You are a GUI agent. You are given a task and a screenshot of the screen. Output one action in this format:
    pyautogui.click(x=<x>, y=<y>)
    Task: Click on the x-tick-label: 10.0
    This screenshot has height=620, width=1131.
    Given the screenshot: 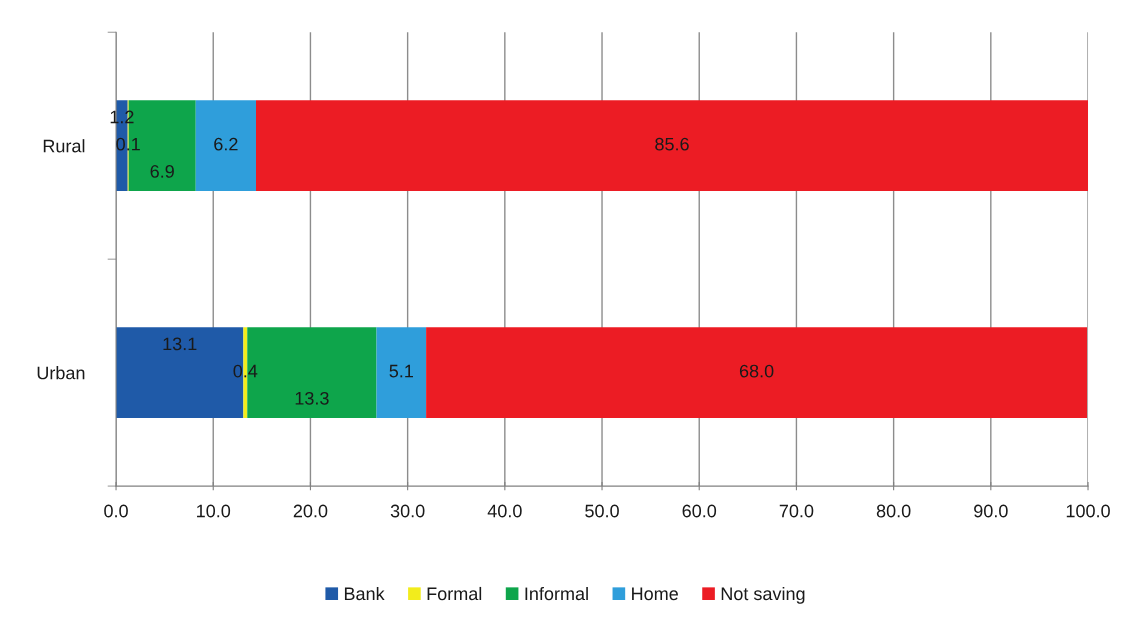 What is the action you would take?
    pyautogui.click(x=214, y=511)
    